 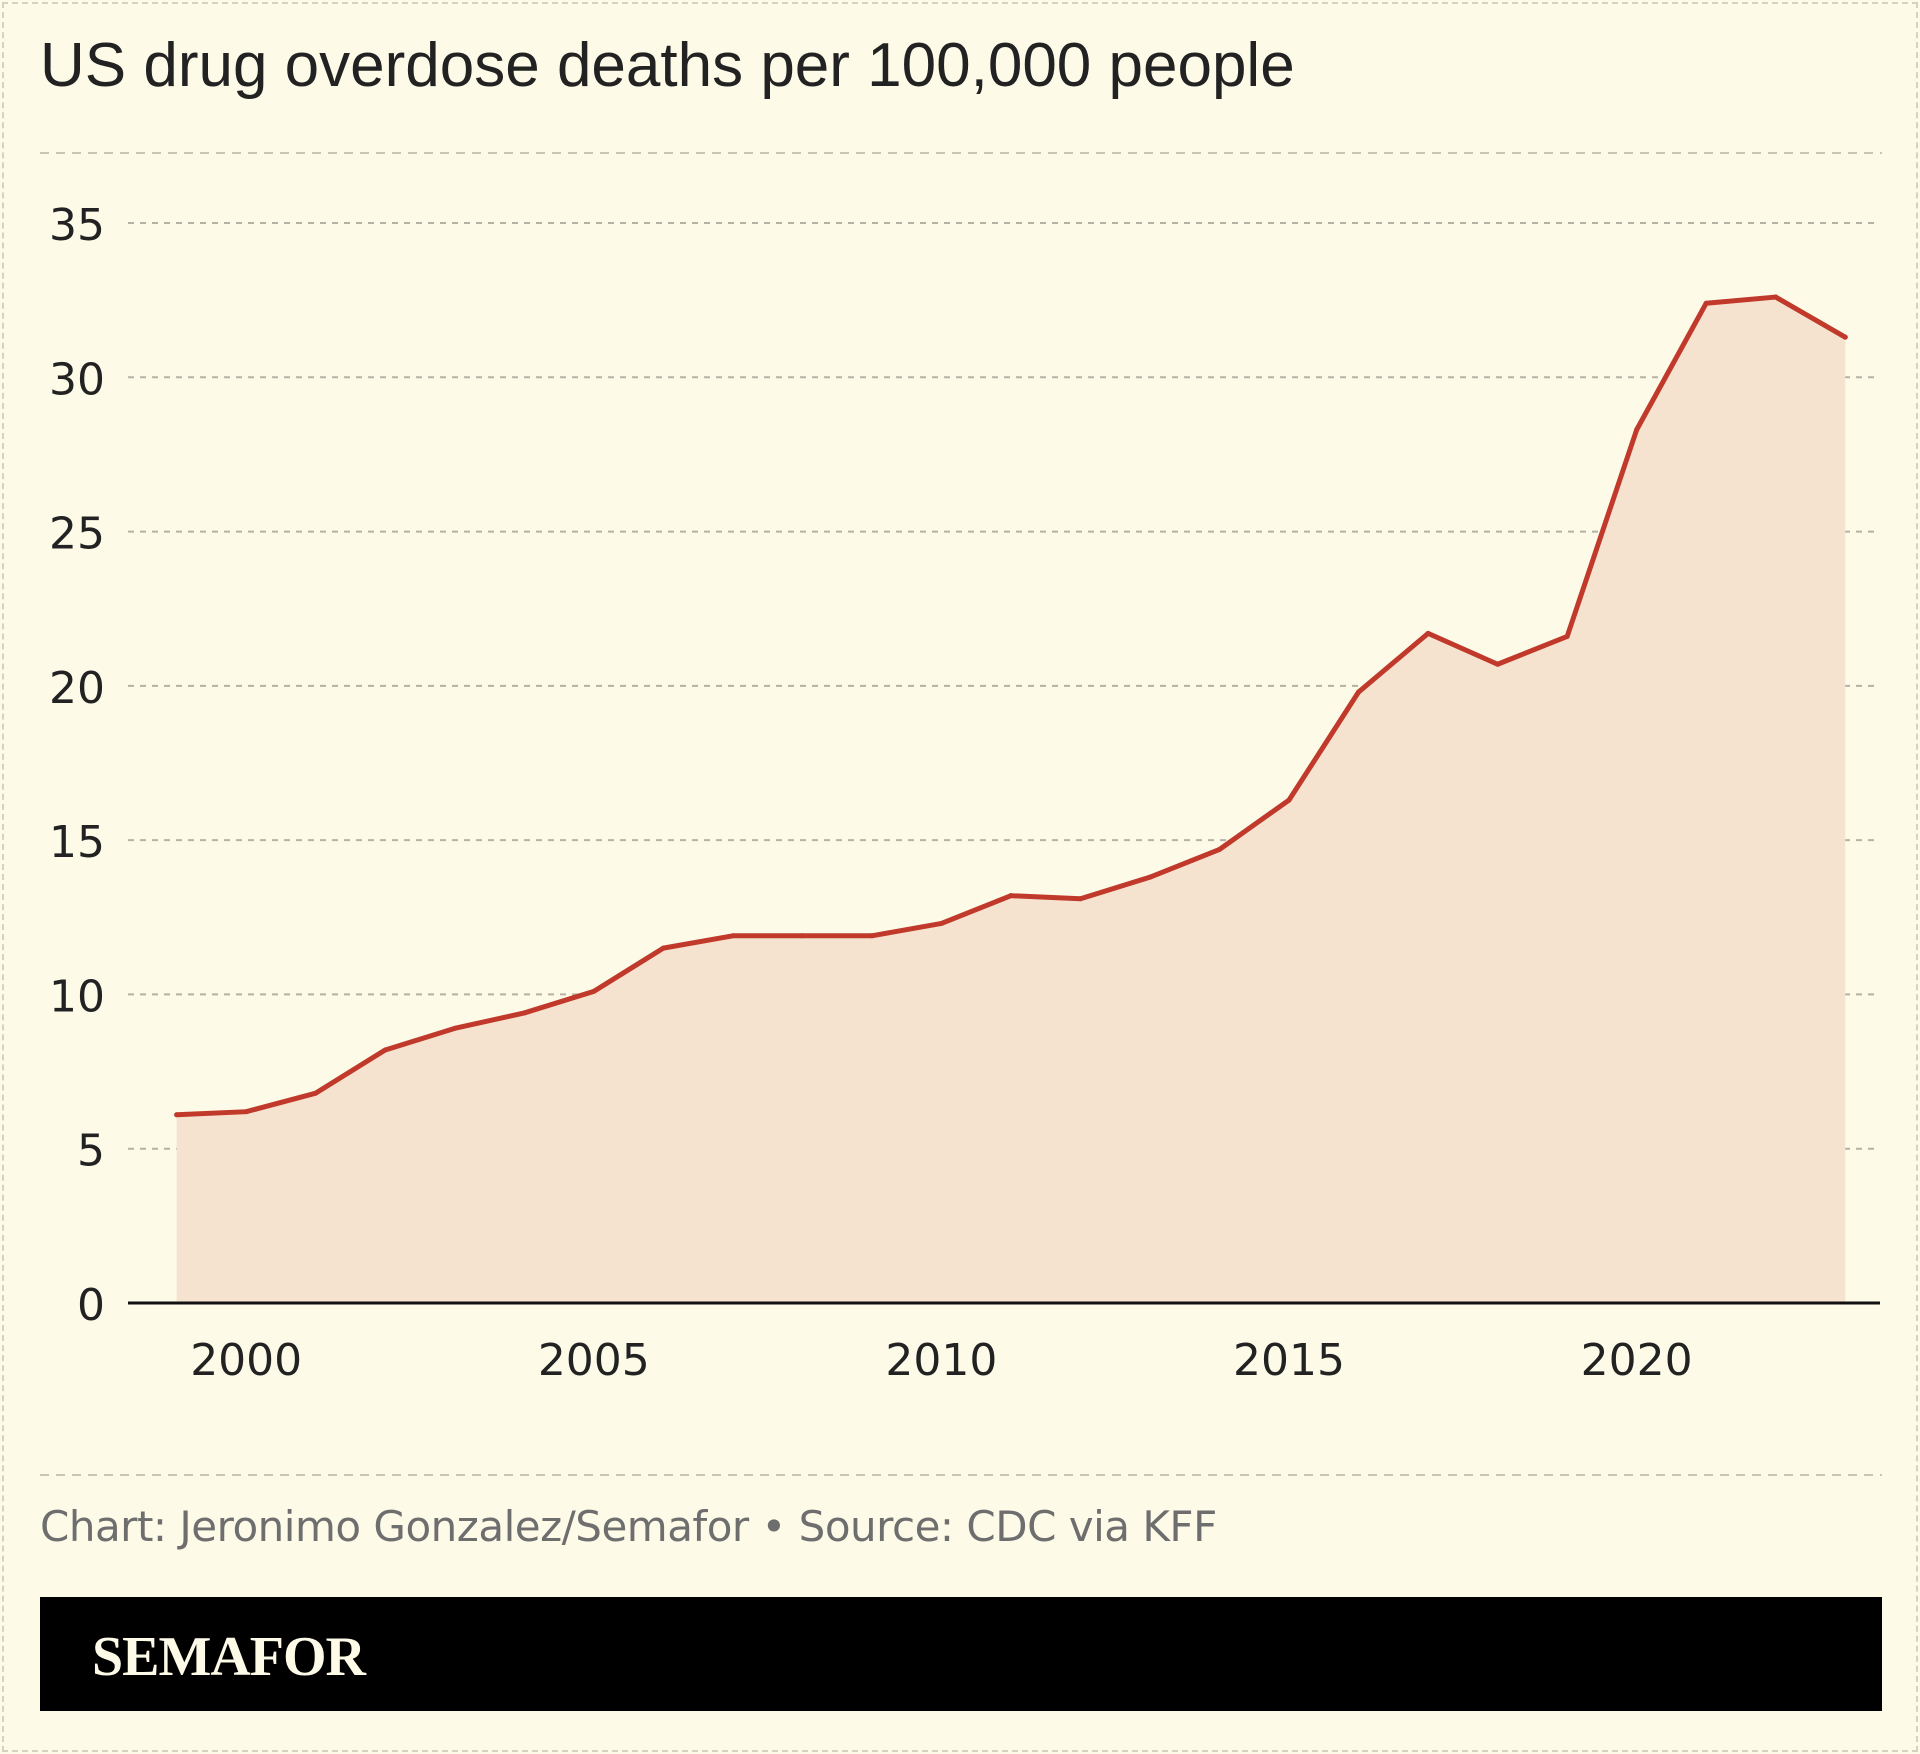 What do you see at coordinates (1498, 664) in the screenshot?
I see `data-point-2018` at bounding box center [1498, 664].